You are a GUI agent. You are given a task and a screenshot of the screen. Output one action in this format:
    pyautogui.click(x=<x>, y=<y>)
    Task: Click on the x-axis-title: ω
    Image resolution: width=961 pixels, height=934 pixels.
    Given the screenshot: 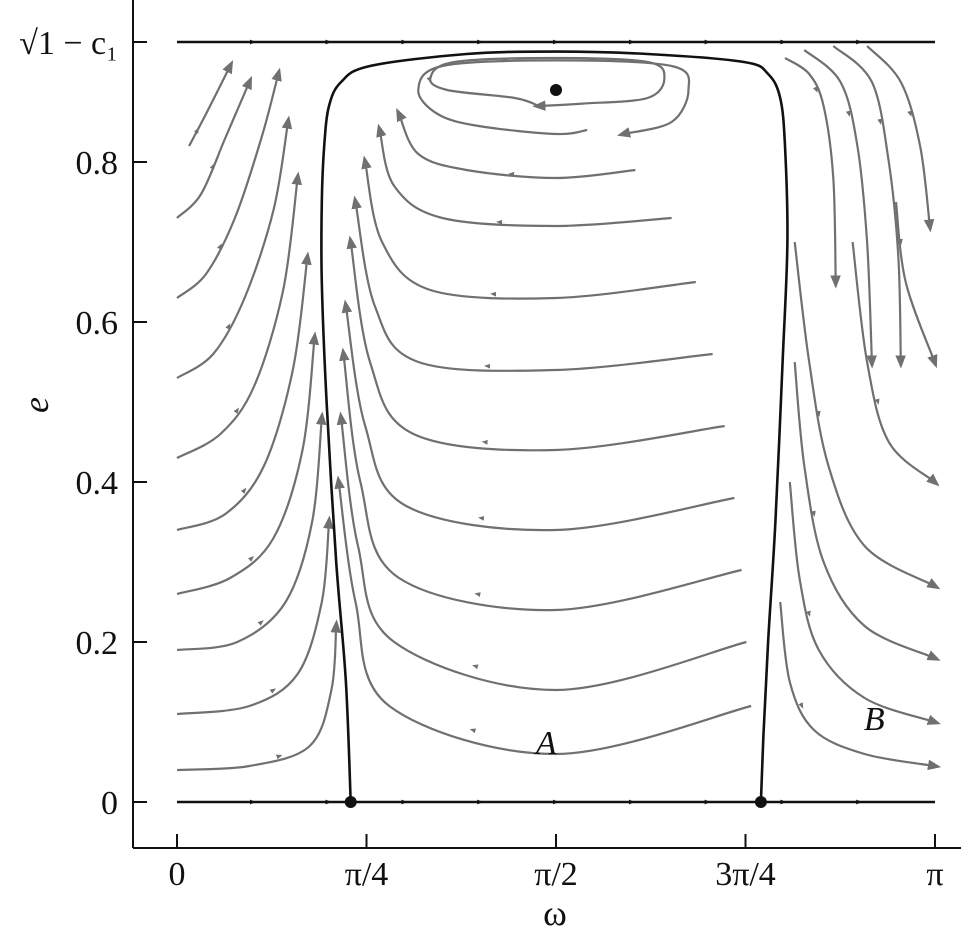 What is the action you would take?
    pyautogui.click(x=555, y=913)
    